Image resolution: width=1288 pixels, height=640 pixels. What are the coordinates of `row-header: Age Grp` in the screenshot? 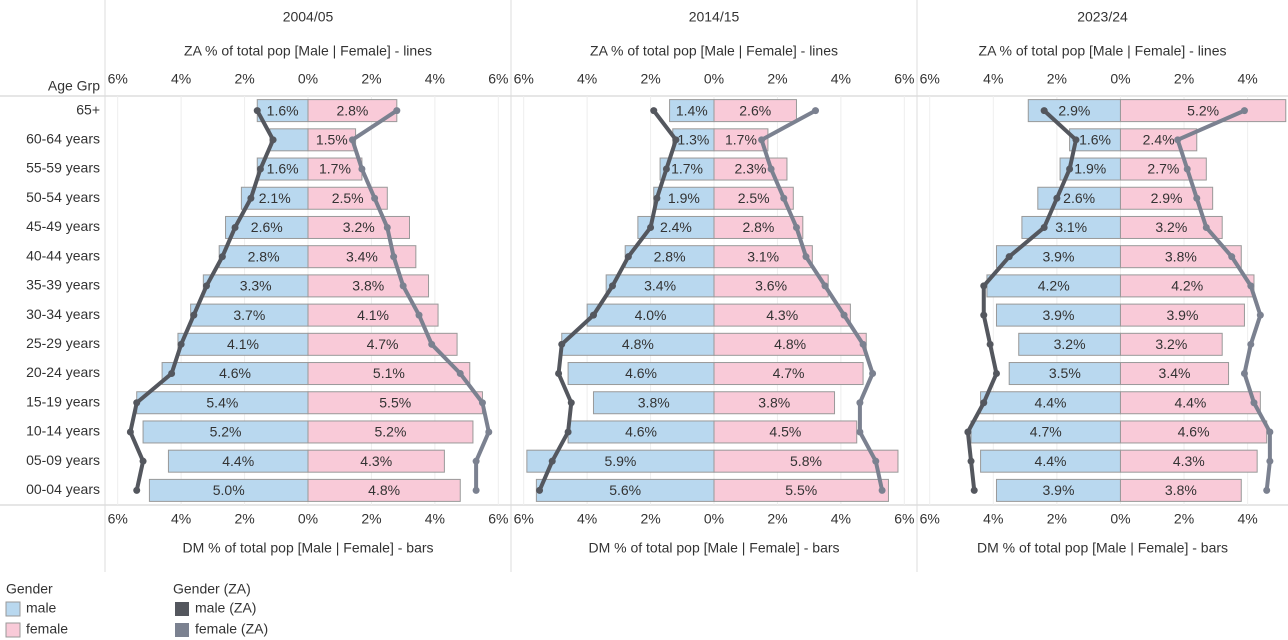 It's located at (74, 86).